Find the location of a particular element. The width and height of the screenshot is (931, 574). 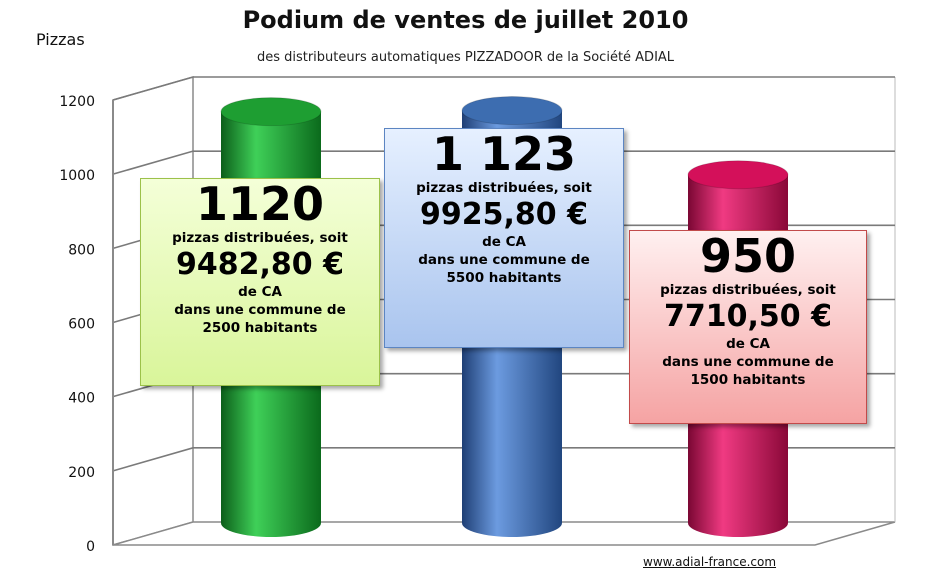

callout-third-line1: pizzas distribuées, soit is located at coordinates (748, 290).